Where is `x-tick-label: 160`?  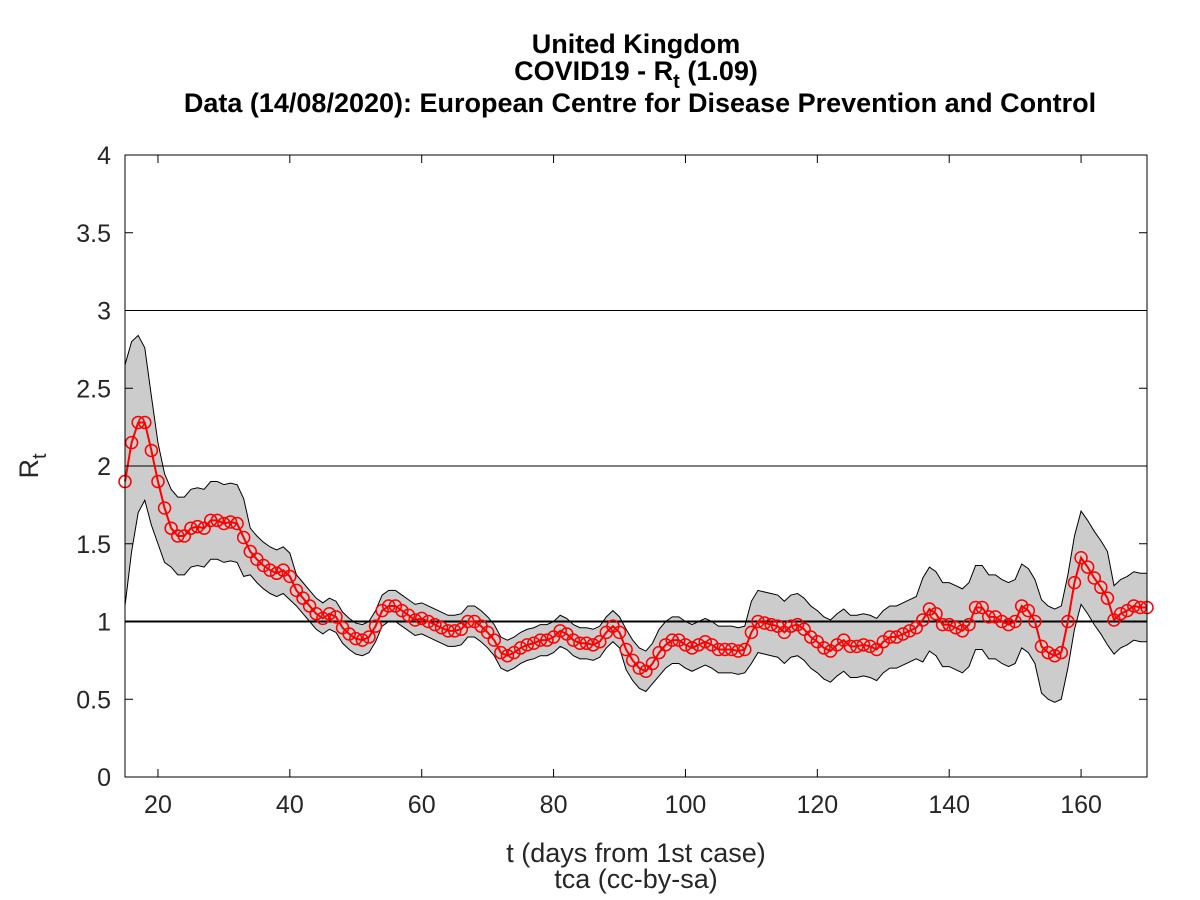 x-tick-label: 160 is located at coordinates (1081, 805).